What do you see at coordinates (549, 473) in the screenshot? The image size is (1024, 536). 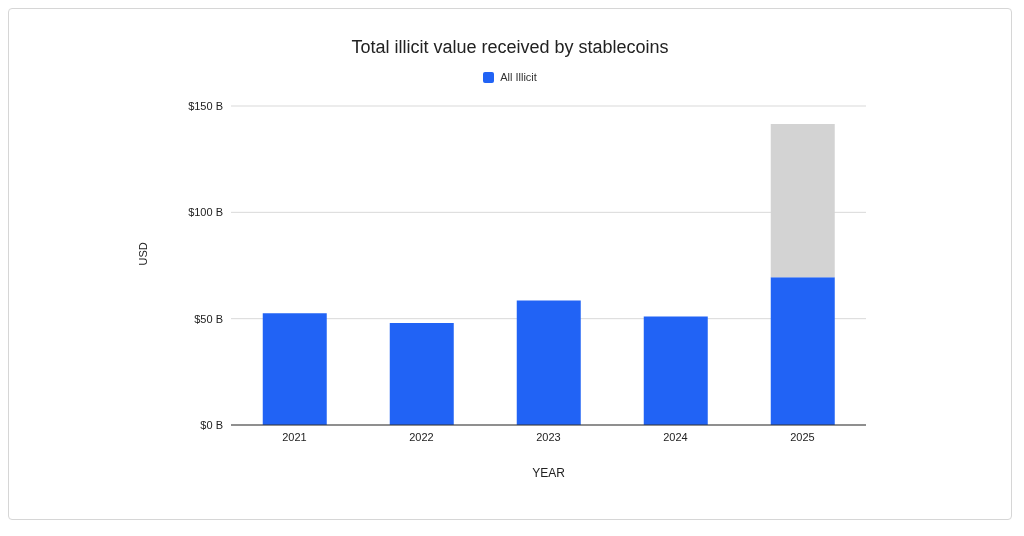 I see `x-axis-title: YEAR` at bounding box center [549, 473].